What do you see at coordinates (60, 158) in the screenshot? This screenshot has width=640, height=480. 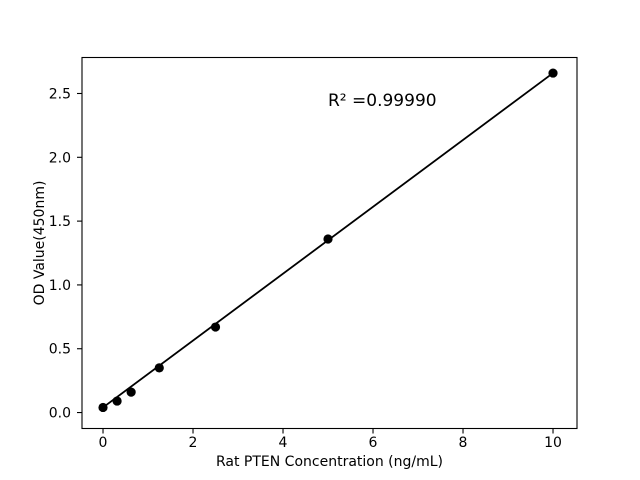 I see `y-tick-label: 2.0` at bounding box center [60, 158].